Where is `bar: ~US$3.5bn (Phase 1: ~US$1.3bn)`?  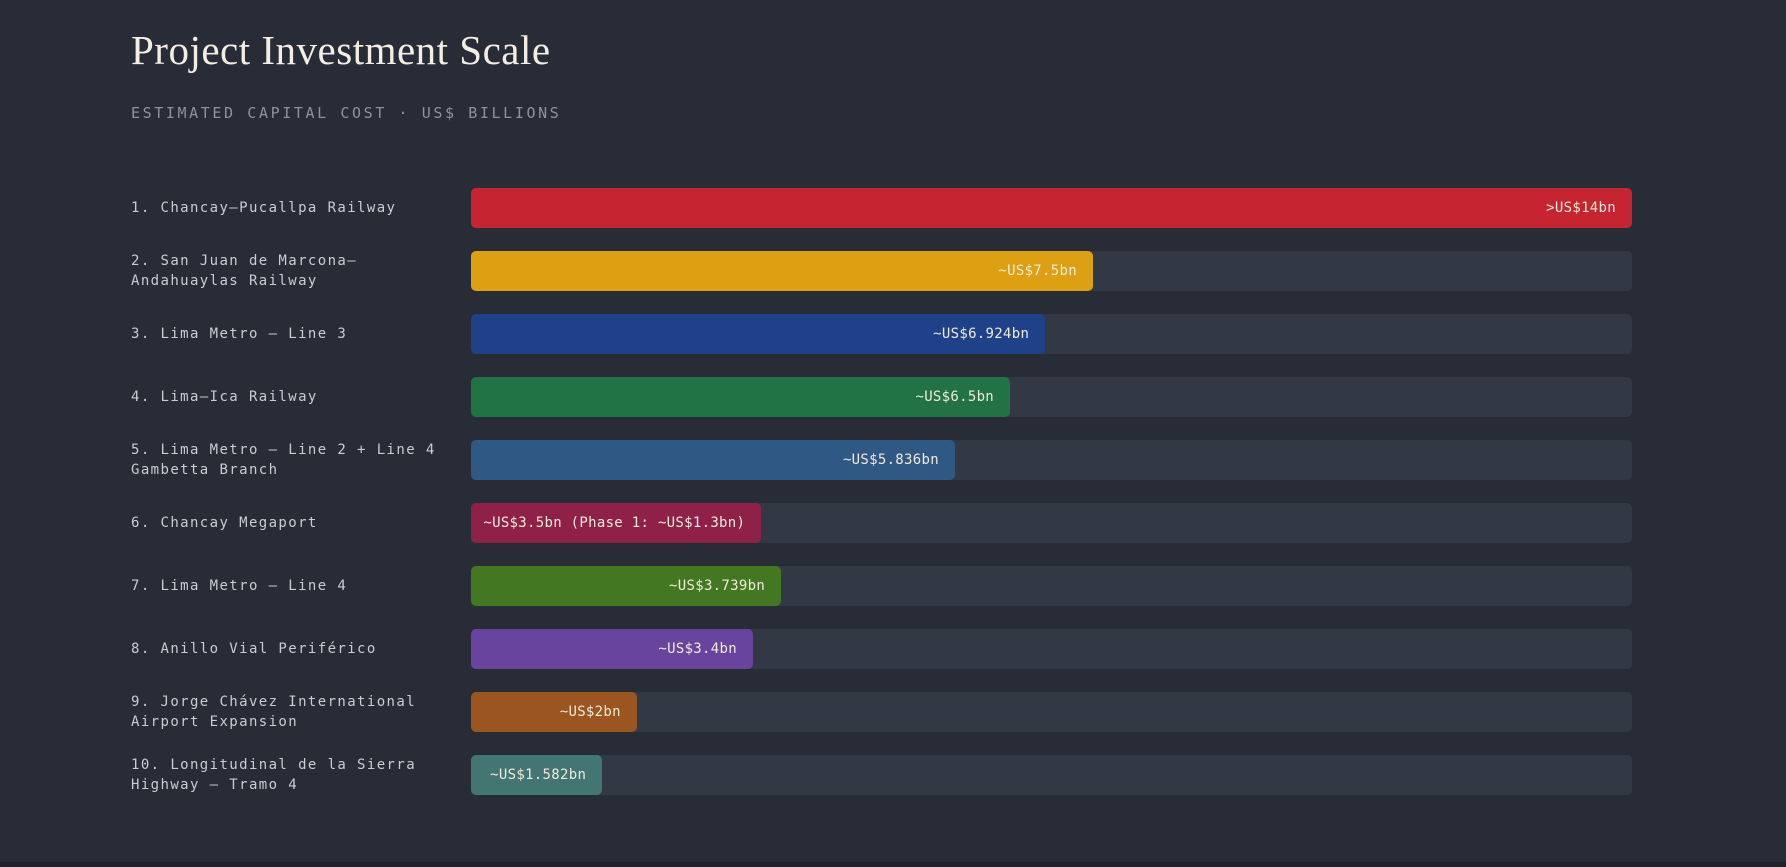
bar: ~US$3.5bn (Phase 1: ~US$1.3bn) is located at coordinates (616, 523).